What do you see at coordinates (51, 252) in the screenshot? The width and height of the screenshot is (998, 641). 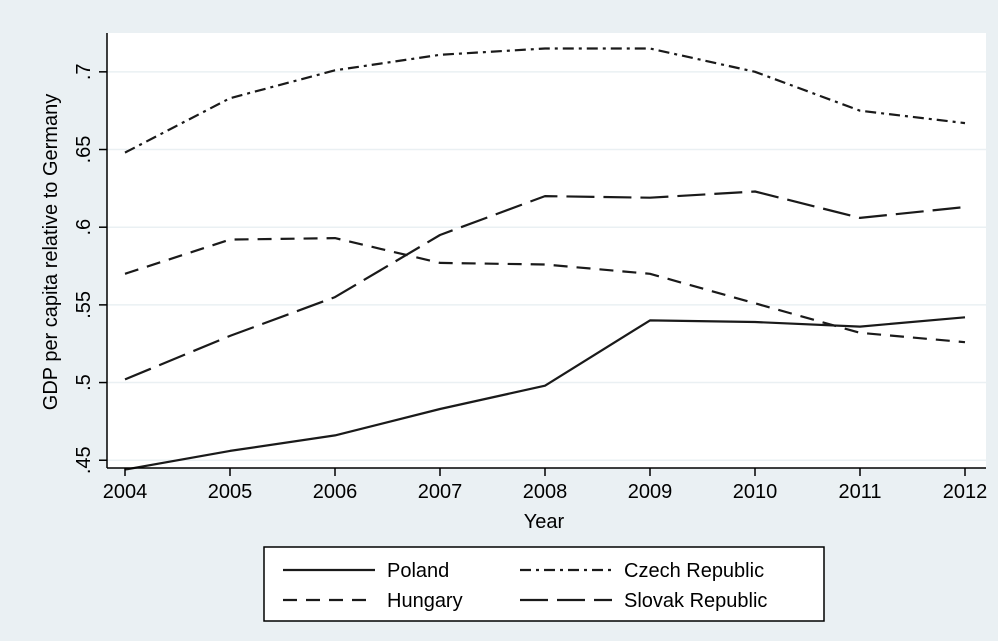 I see `y-axis-title: GDP per capita relative to Germany` at bounding box center [51, 252].